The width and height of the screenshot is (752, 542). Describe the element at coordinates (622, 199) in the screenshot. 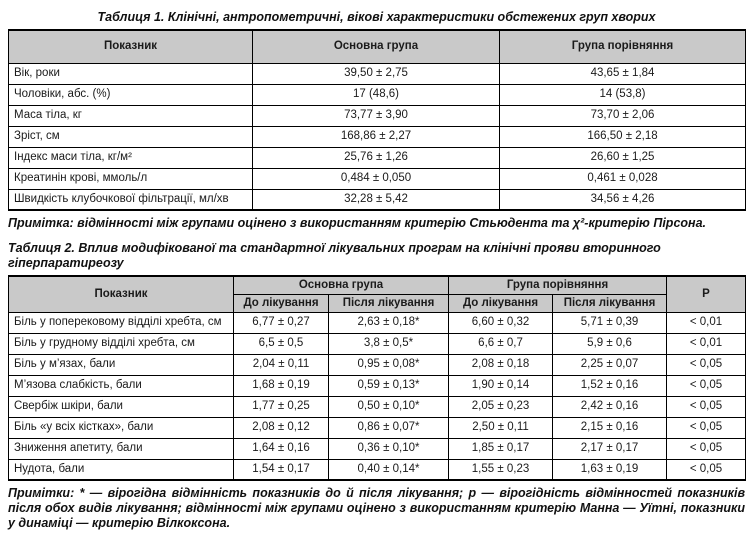

I see `value-cell: 34,56 ± 4,26` at that location.